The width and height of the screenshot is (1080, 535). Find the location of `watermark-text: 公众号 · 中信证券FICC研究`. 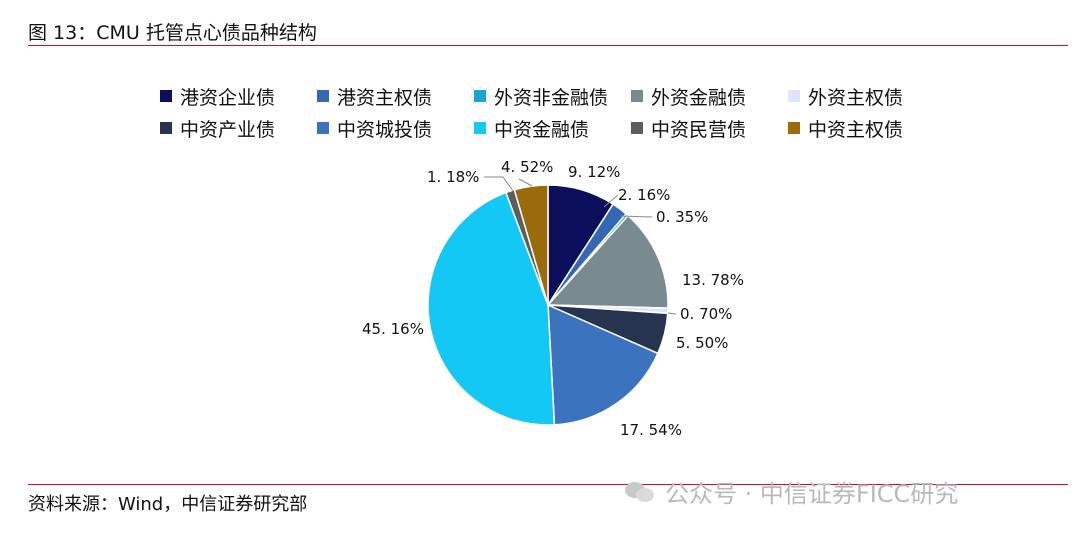

watermark-text: 公众号 · 中信证券FICC研究 is located at coordinates (812, 494).